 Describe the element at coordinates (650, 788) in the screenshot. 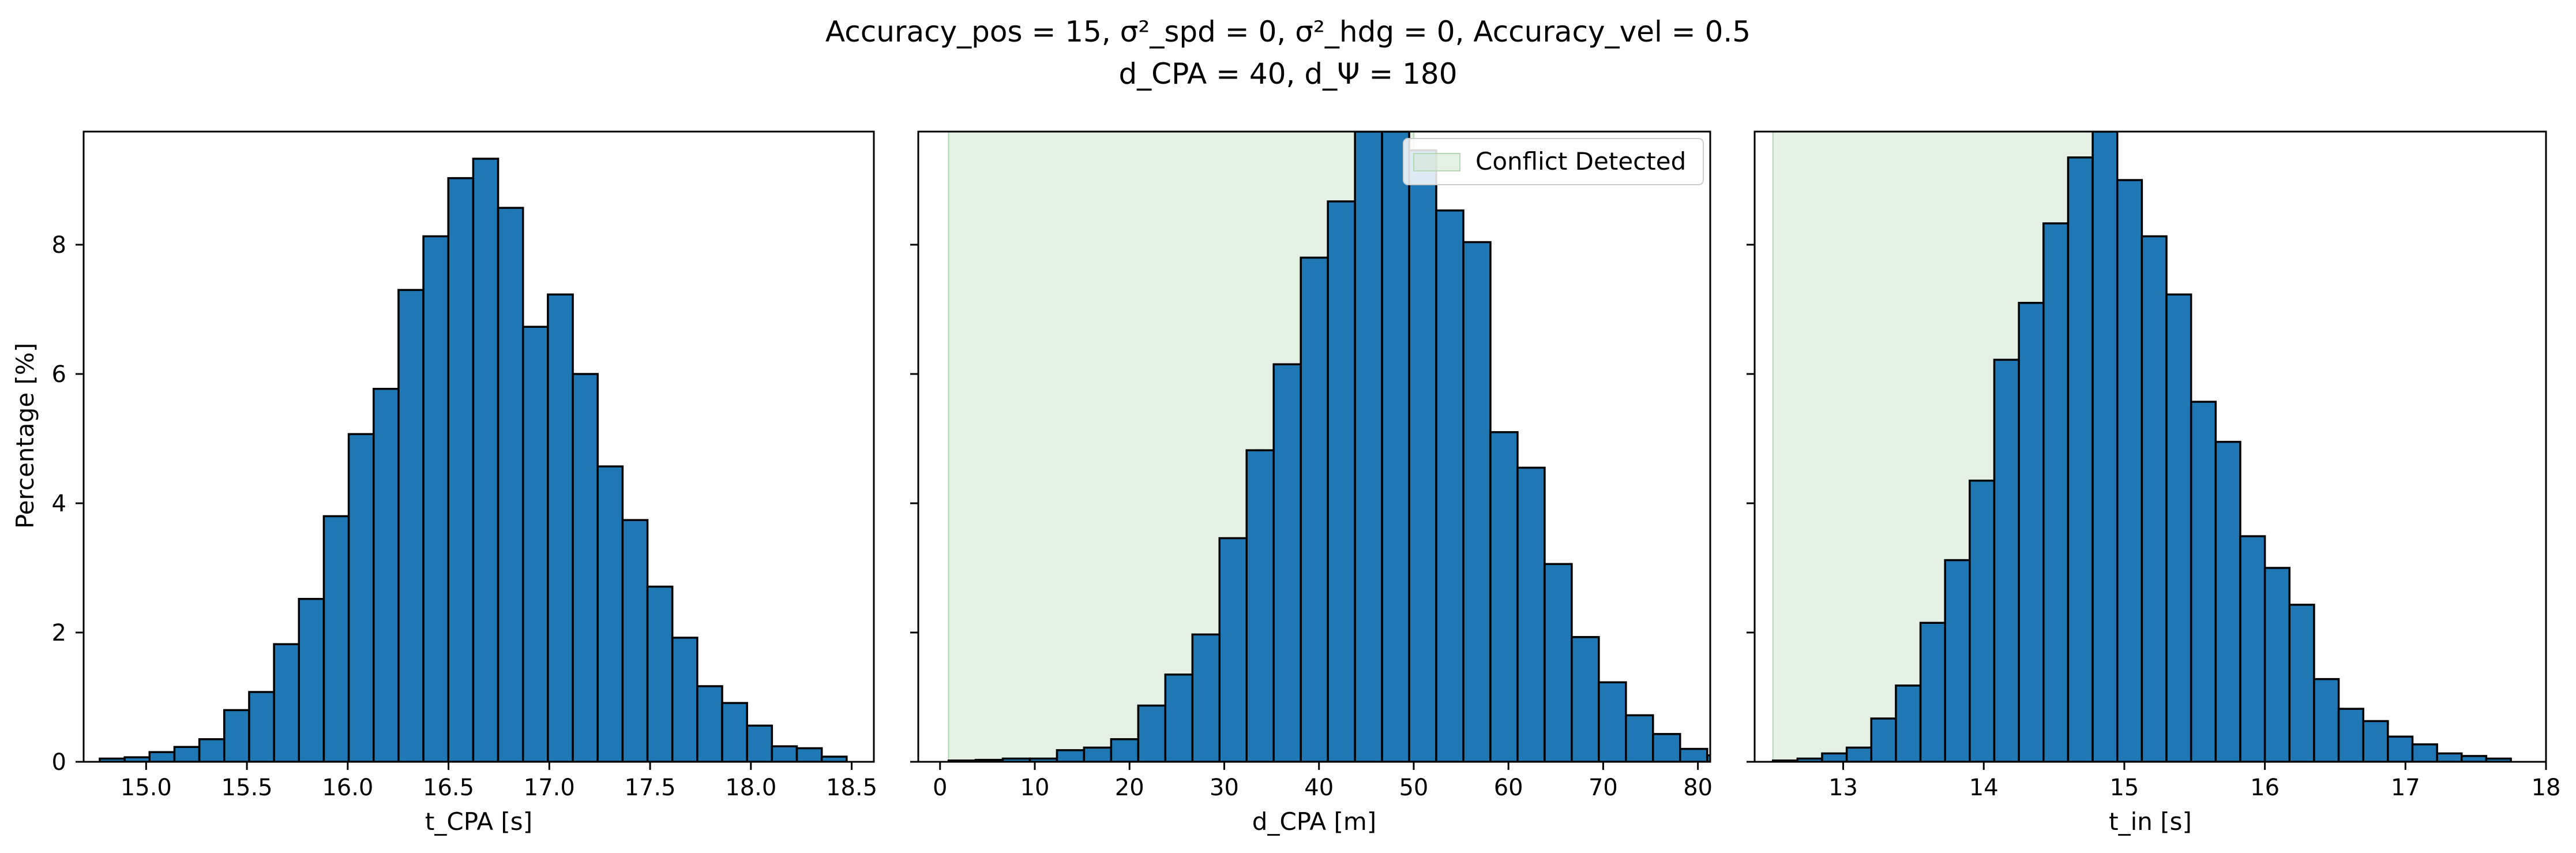

I see `x-tick-label: 17.5` at that location.